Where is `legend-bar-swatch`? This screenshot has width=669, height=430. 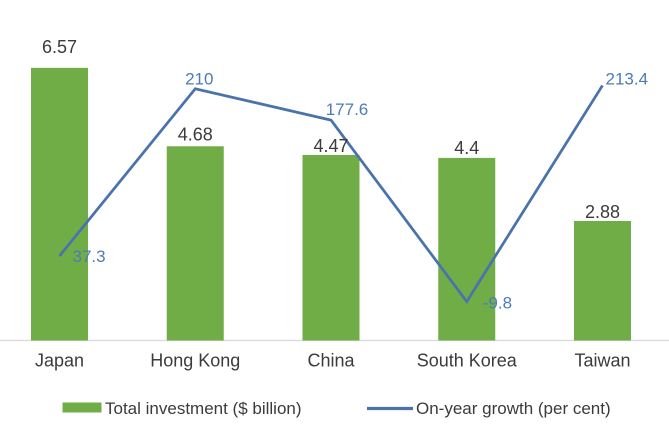 legend-bar-swatch is located at coordinates (82, 407).